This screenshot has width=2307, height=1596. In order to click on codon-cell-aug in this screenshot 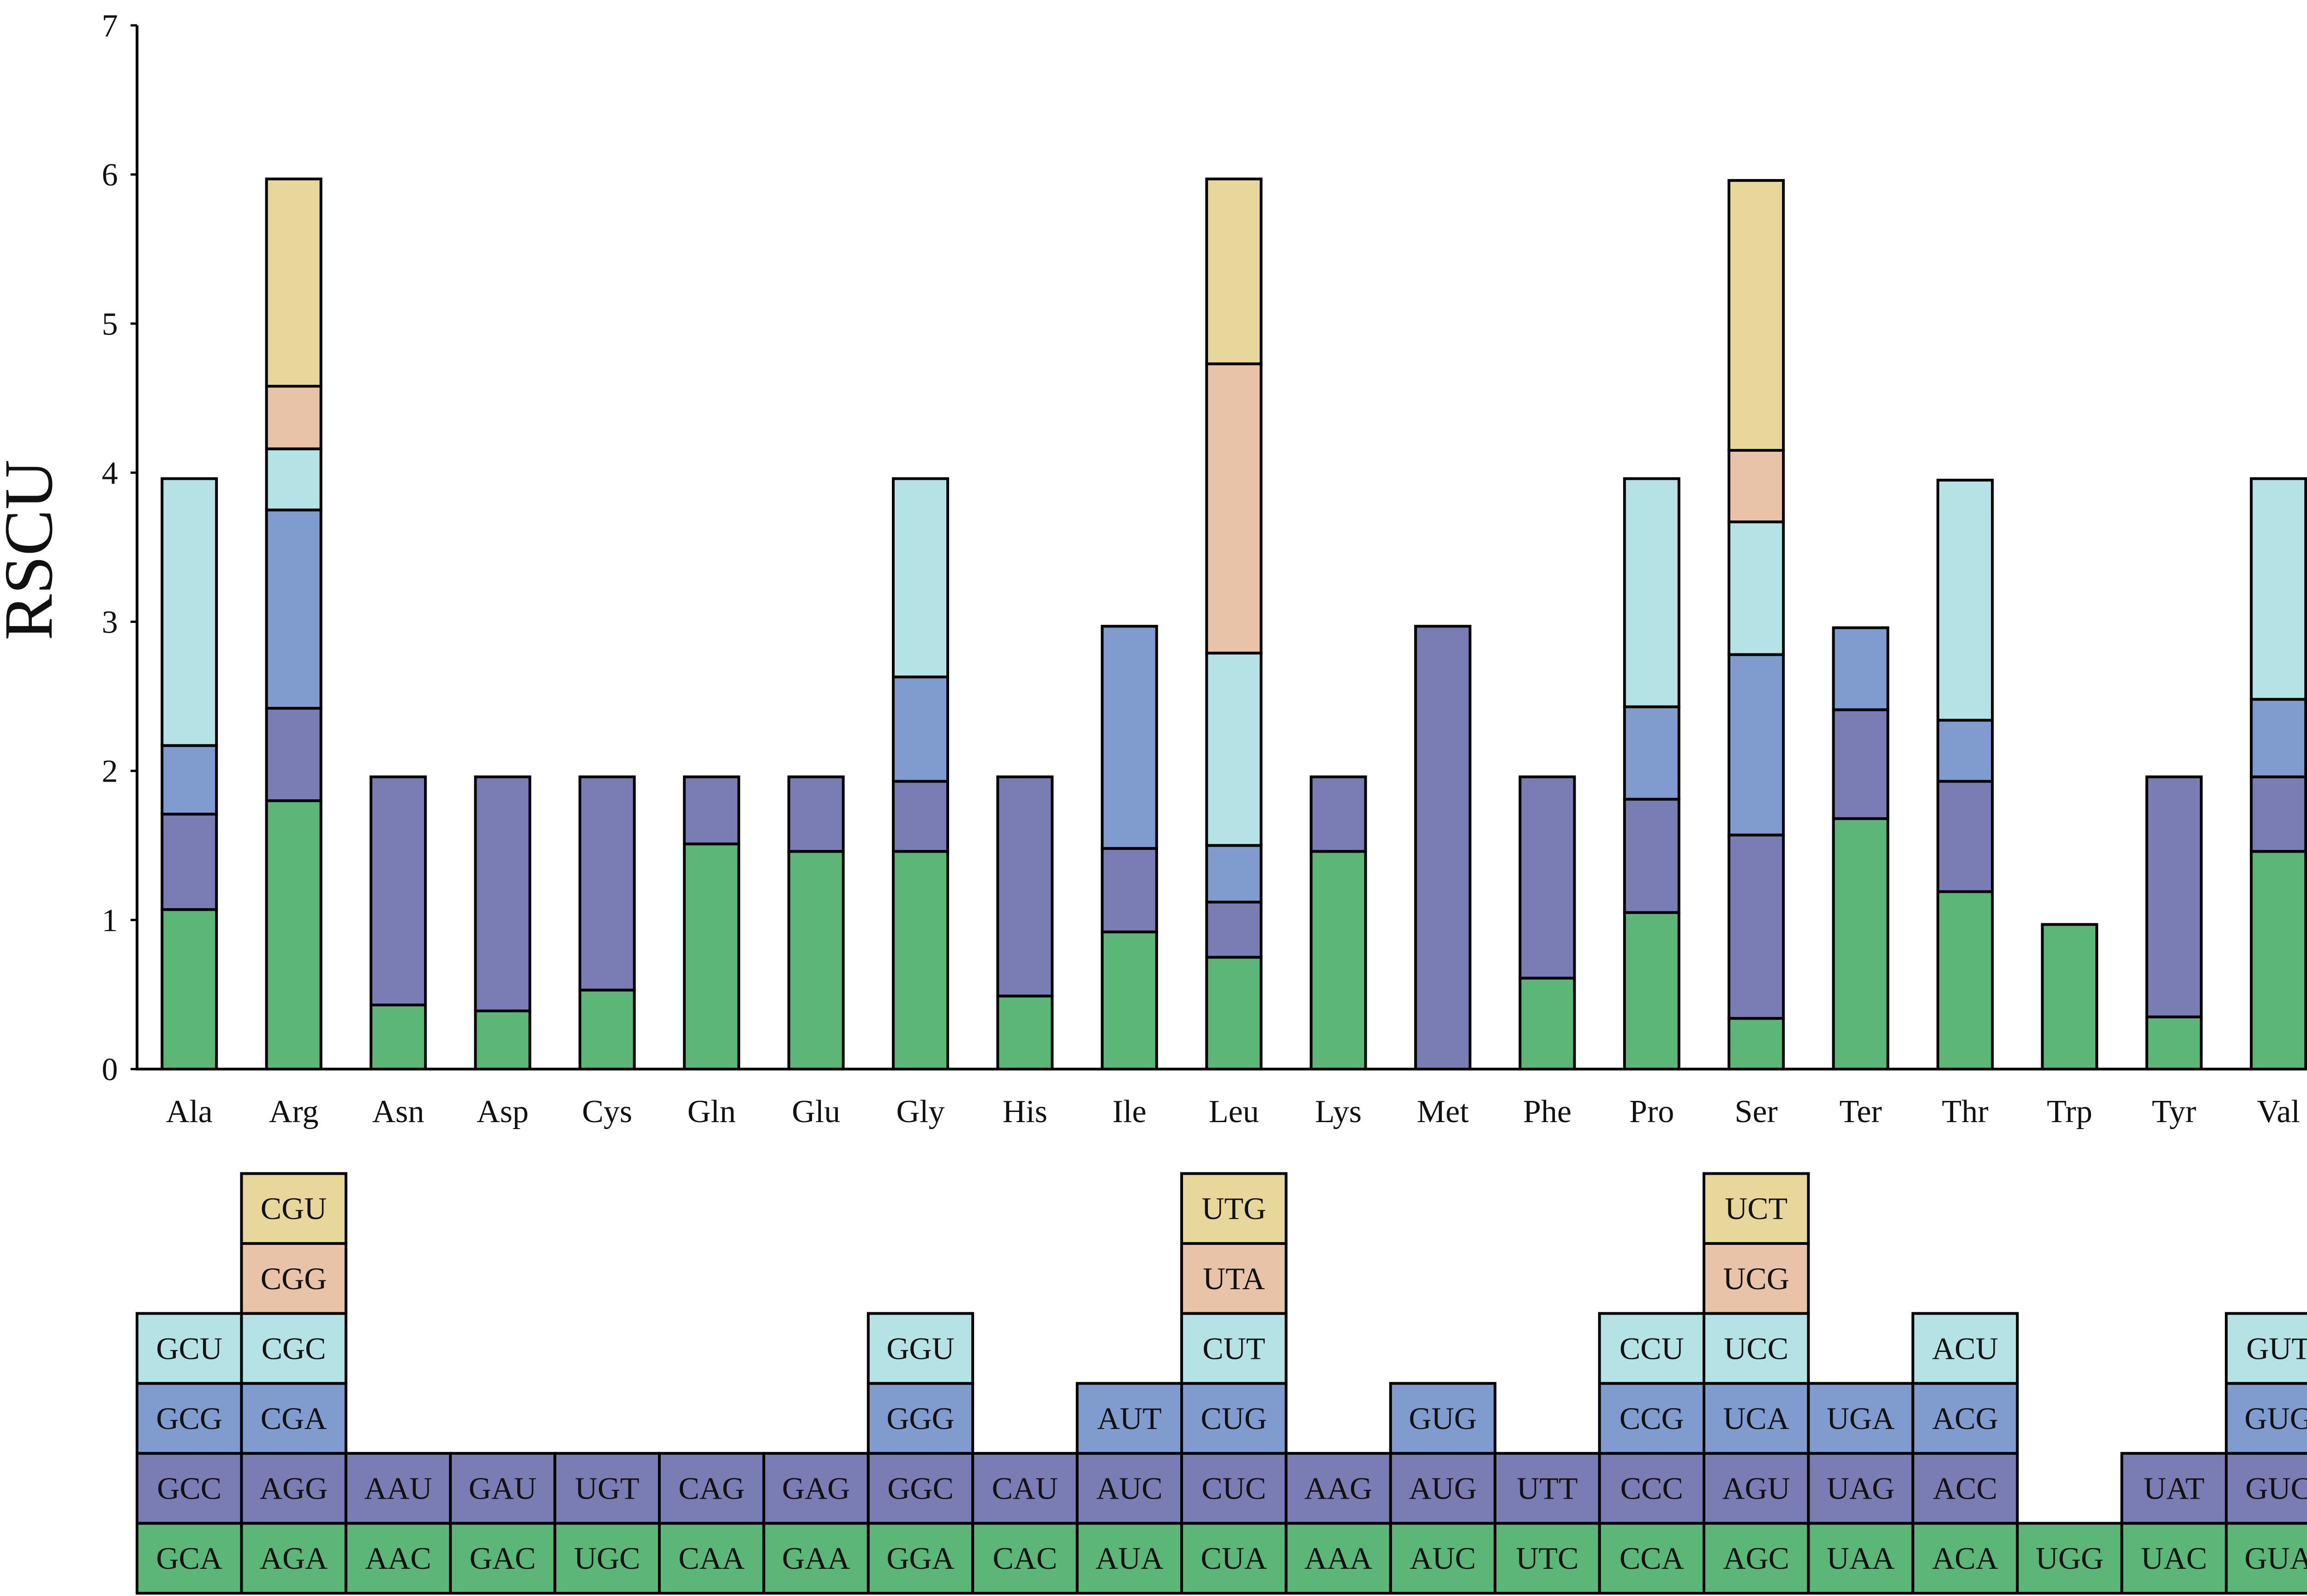, I will do `click(1443, 1488)`.